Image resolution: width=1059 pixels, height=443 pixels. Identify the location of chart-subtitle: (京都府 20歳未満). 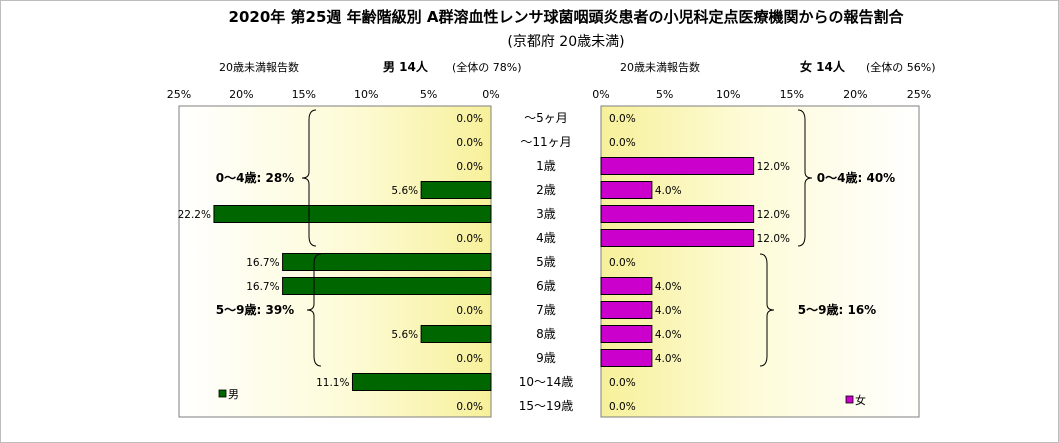
(565, 42).